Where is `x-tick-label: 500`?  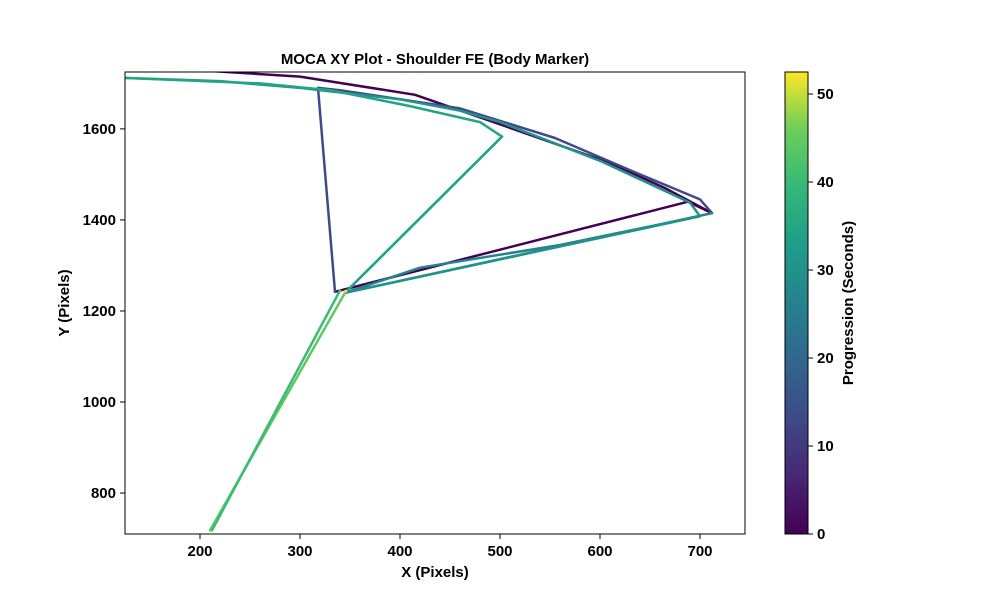 x-tick-label: 500 is located at coordinates (499, 551).